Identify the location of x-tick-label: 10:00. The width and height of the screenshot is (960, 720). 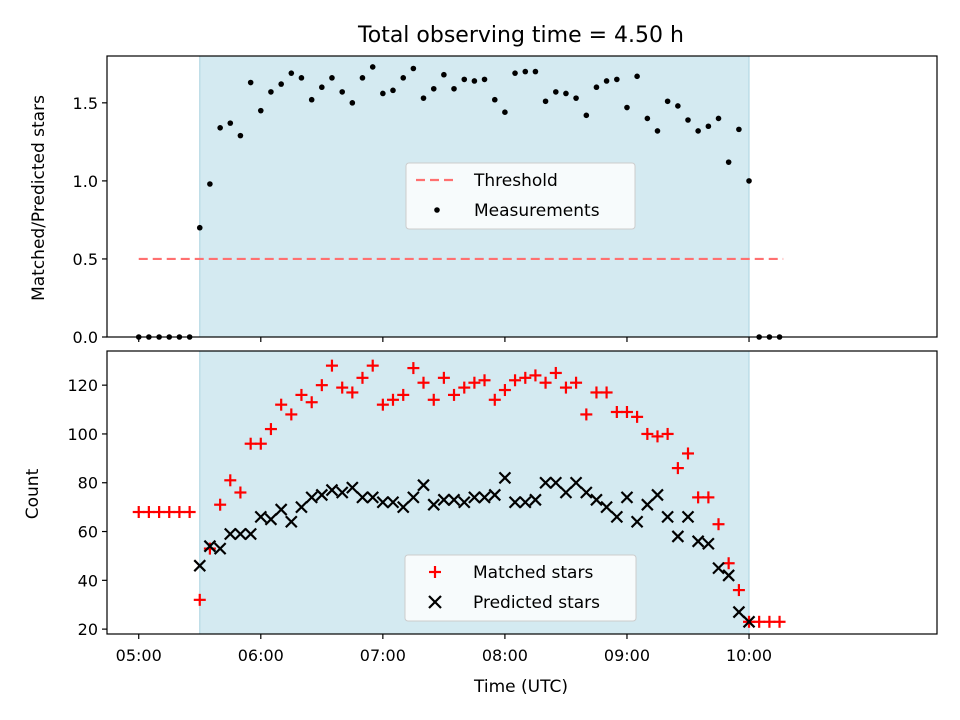
(749, 655).